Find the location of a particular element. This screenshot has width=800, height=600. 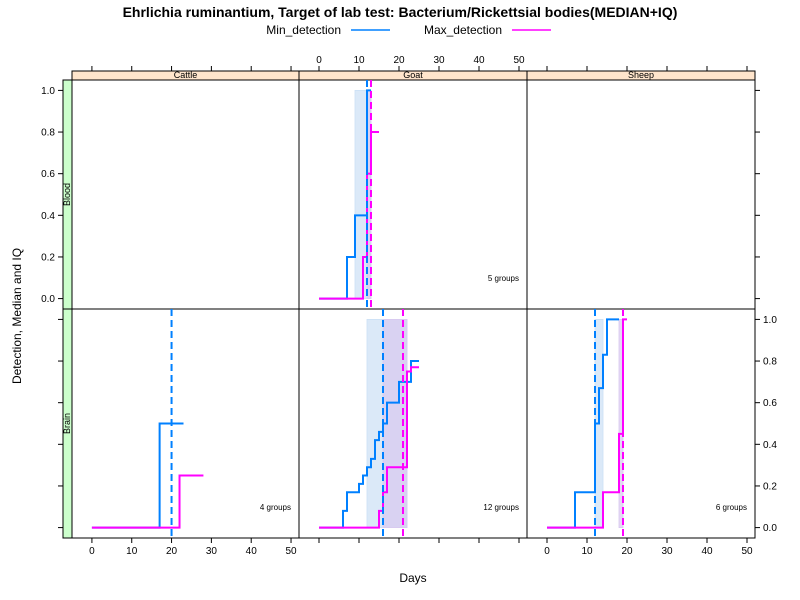

strip-label-blood: Blood is located at coordinates (67, 194).